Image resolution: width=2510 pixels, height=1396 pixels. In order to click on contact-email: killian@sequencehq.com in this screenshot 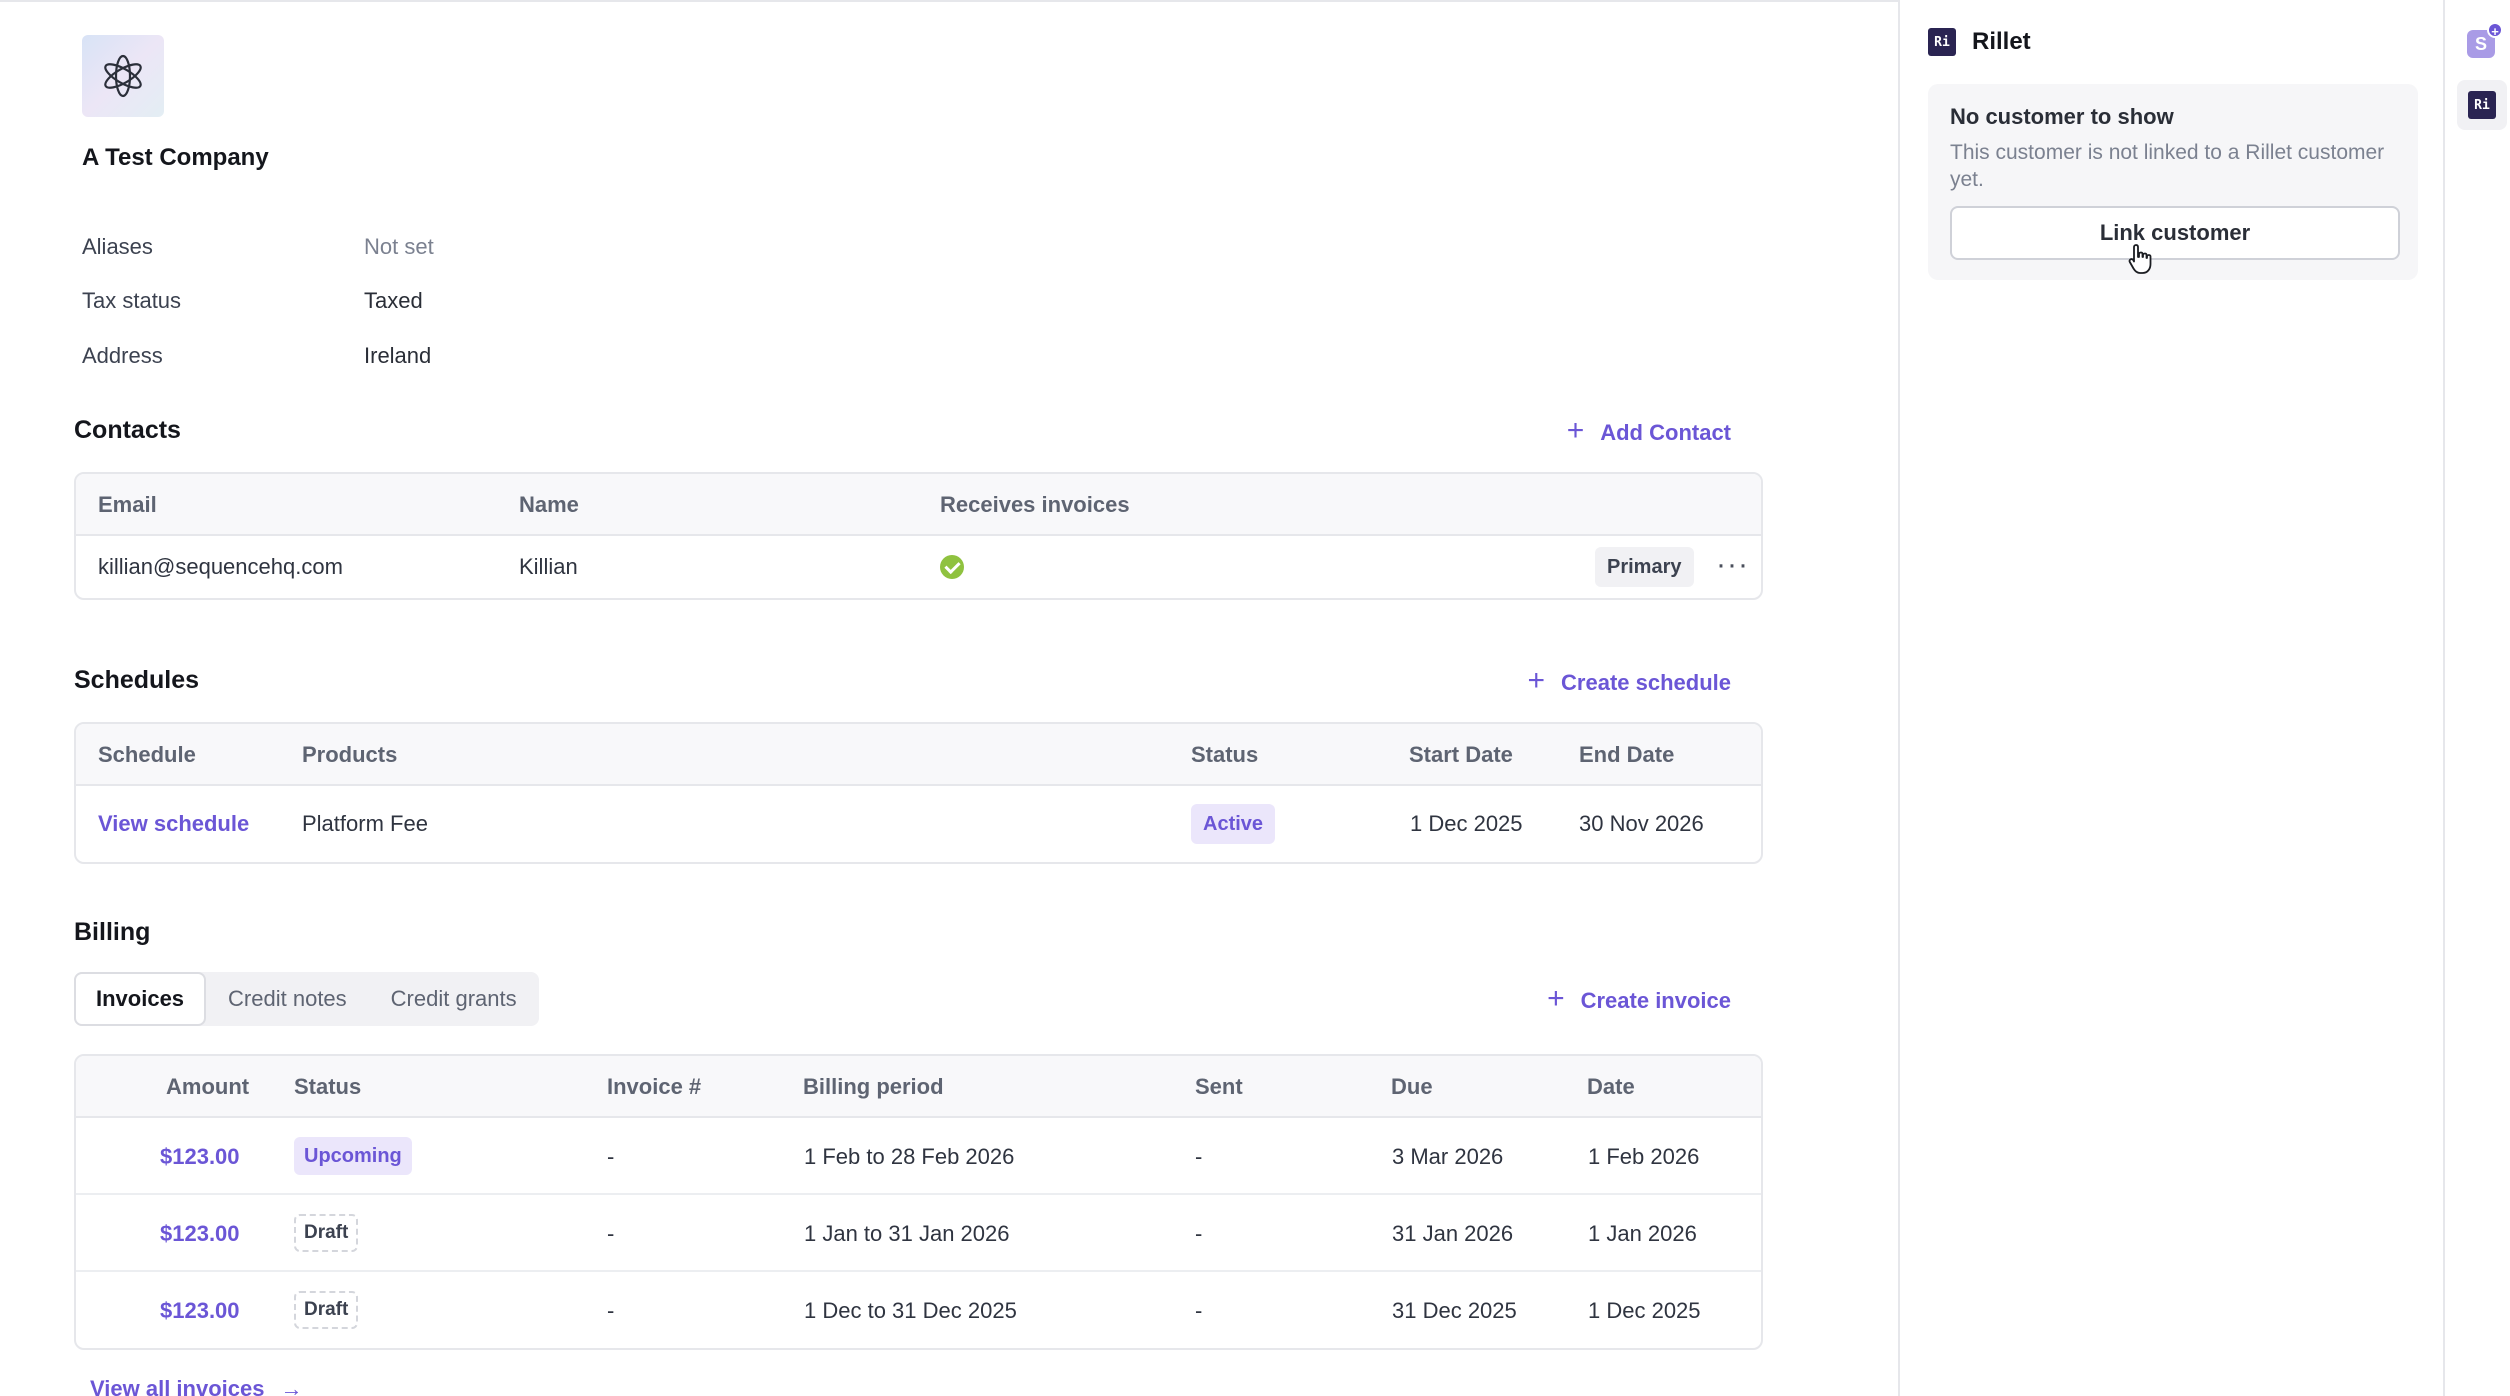, I will do `click(220, 566)`.